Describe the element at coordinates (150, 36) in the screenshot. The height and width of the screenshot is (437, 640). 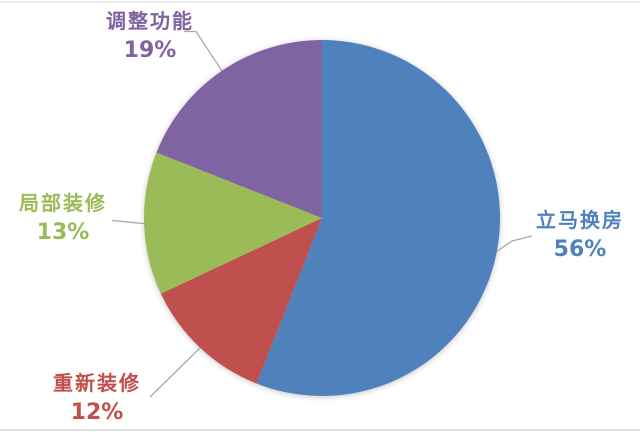
I see `pie-label-3: 调整功能 19%` at that location.